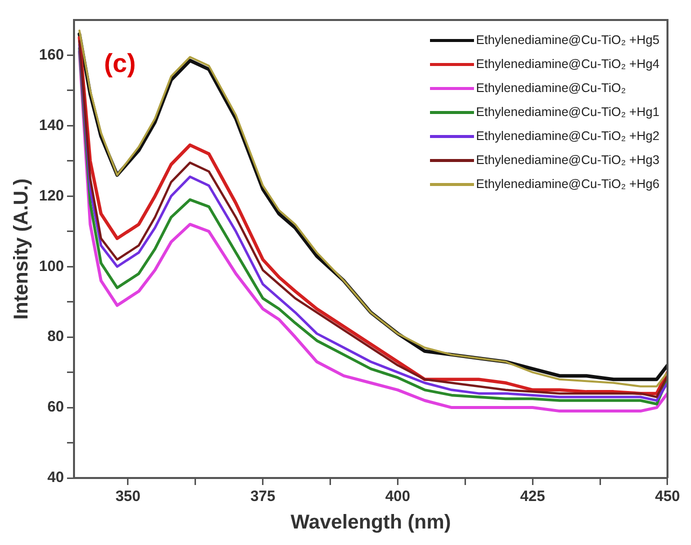  I want to click on y-tick-label: 140, so click(51, 125).